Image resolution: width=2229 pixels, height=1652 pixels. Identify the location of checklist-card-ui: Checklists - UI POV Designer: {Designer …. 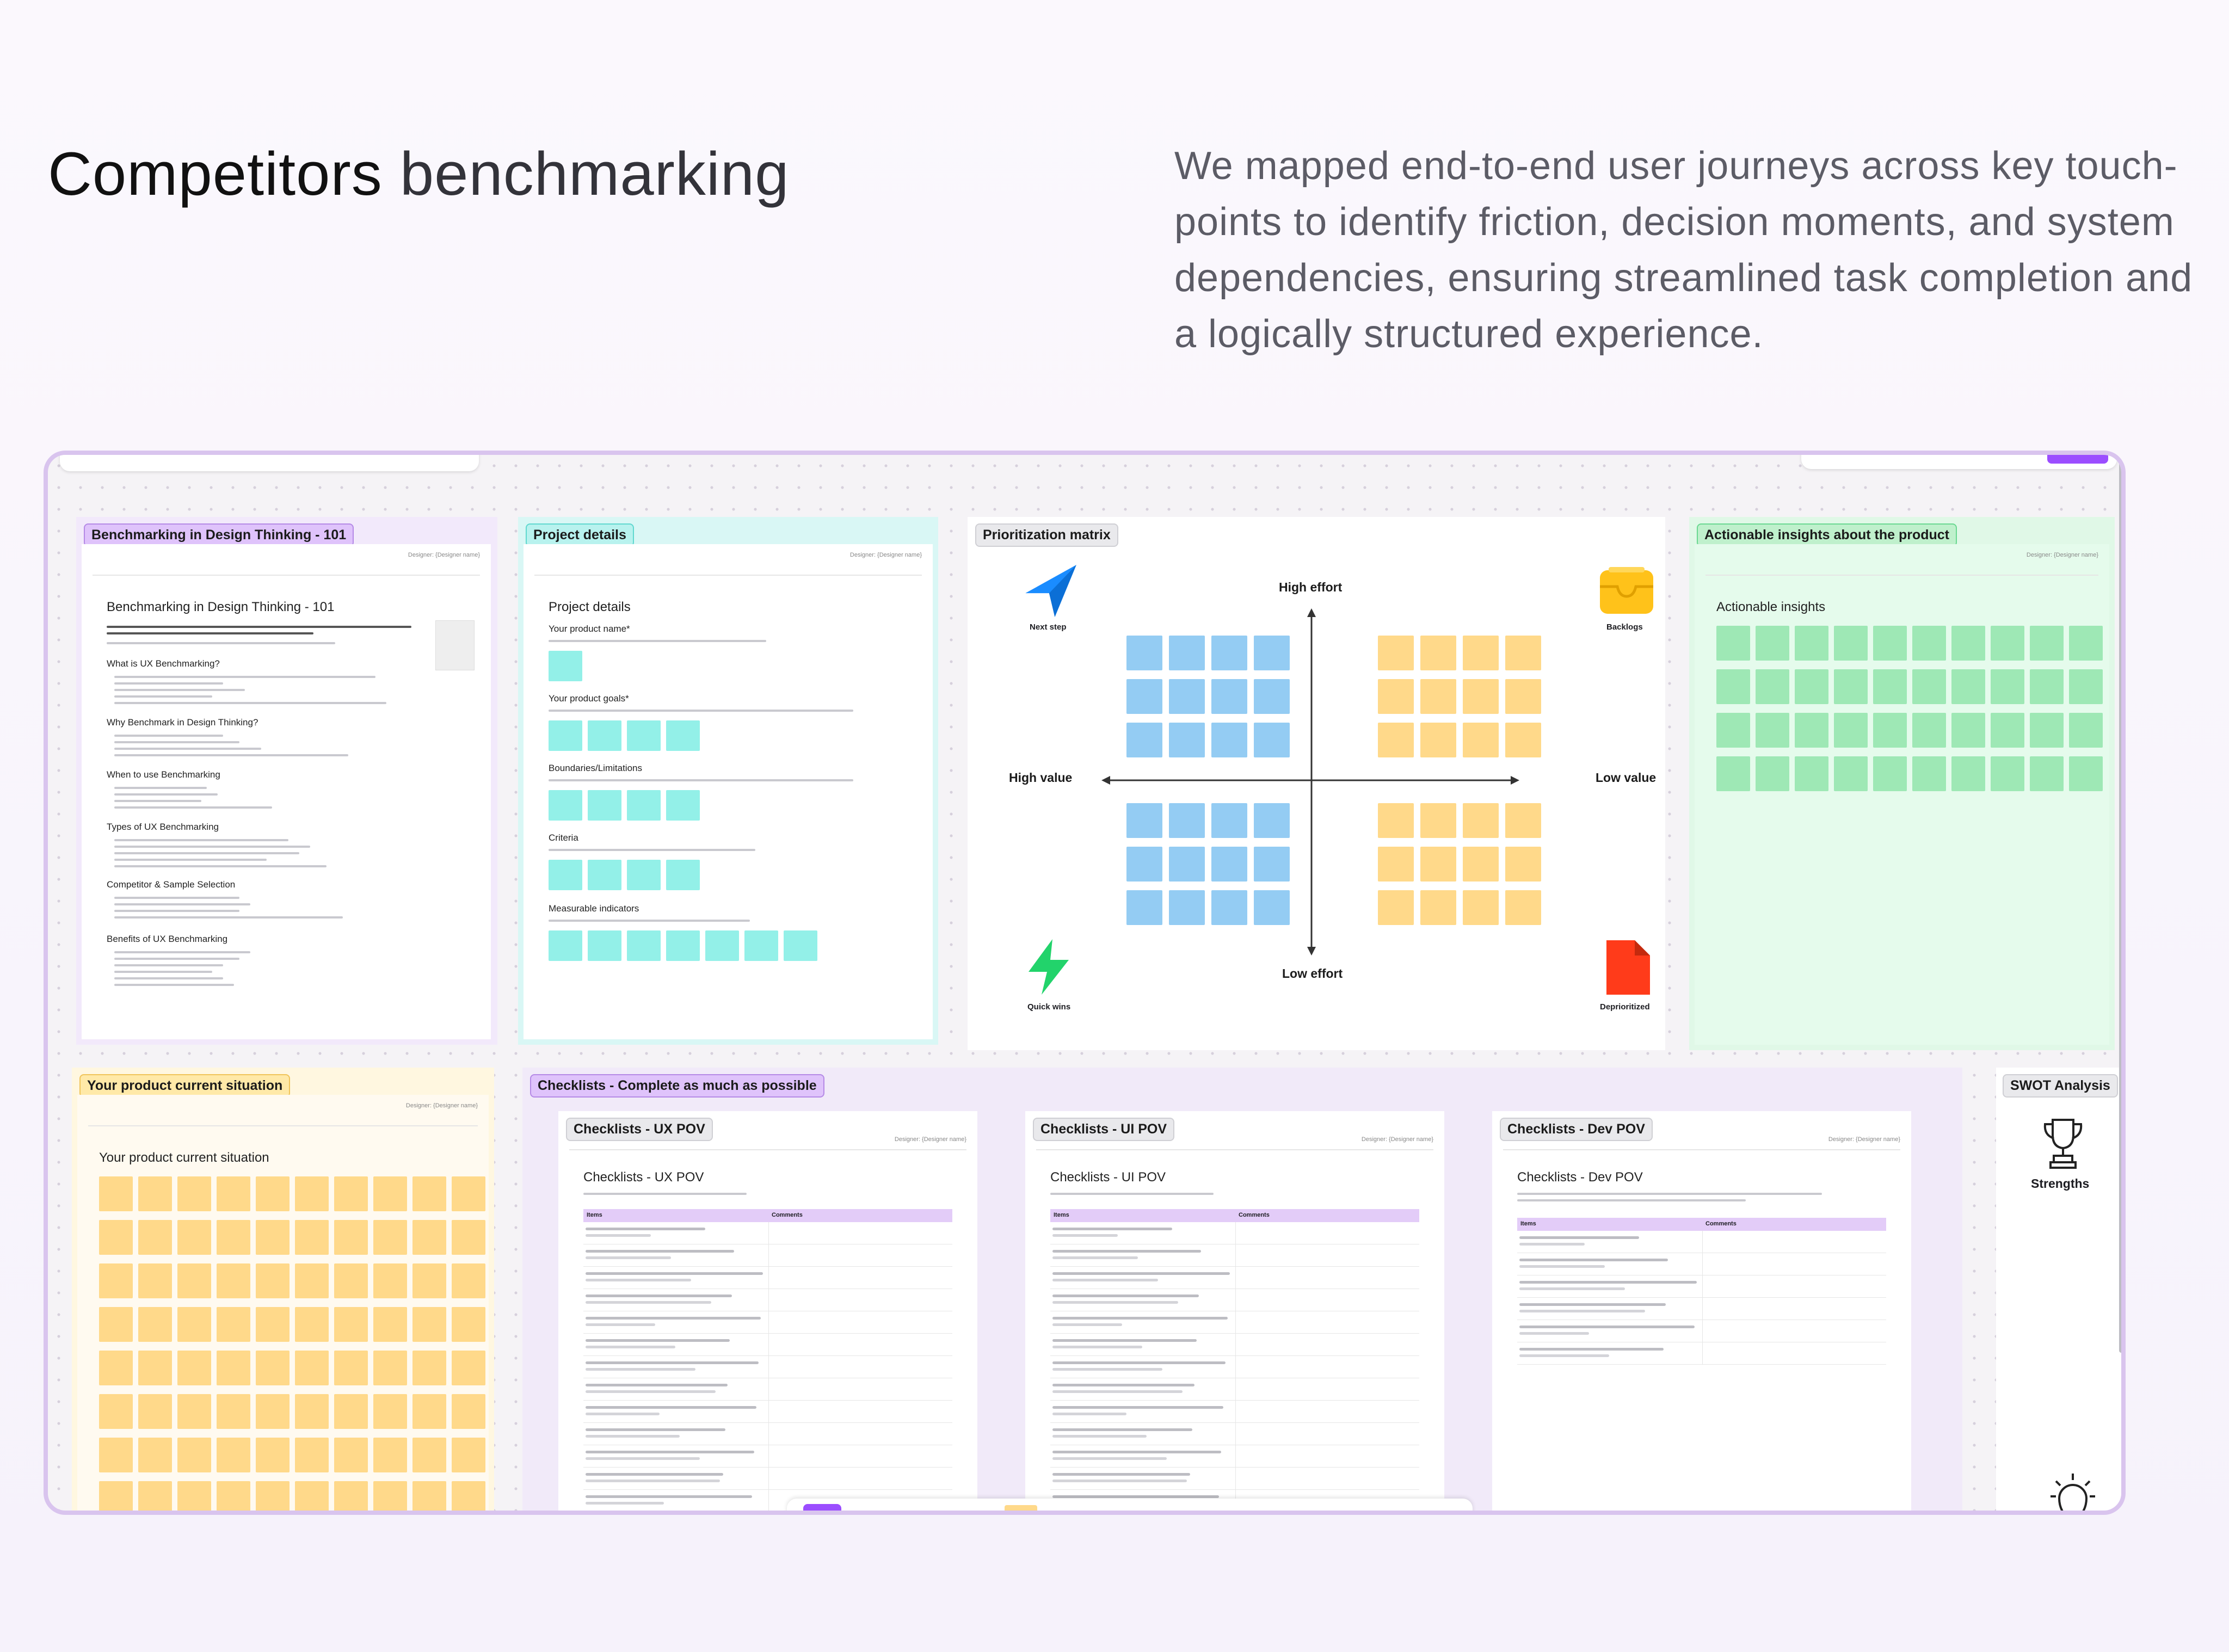
(1234, 1311).